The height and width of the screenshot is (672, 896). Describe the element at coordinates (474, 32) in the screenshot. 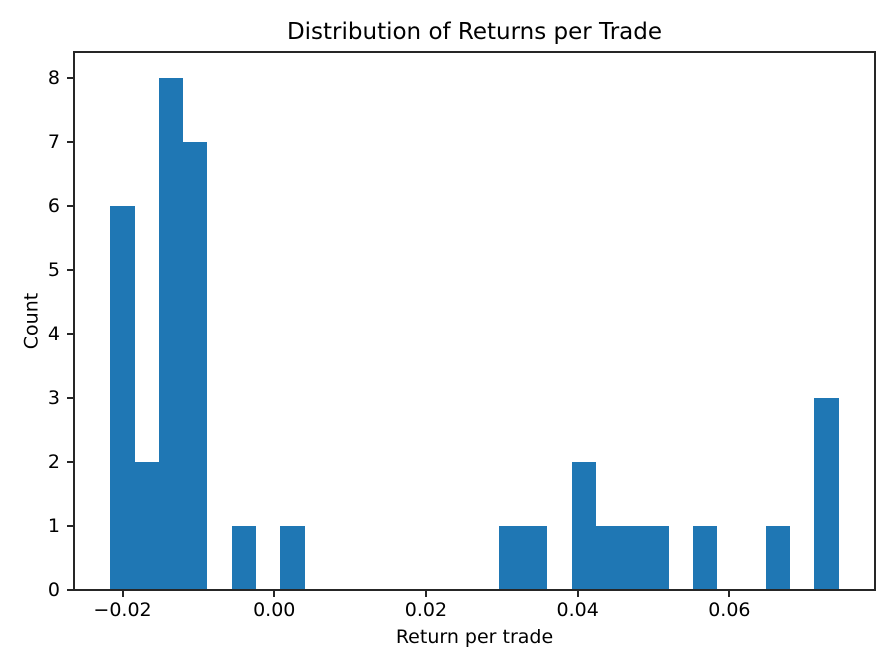

I see `chart-title: Distribution of Returns per Trade` at that location.